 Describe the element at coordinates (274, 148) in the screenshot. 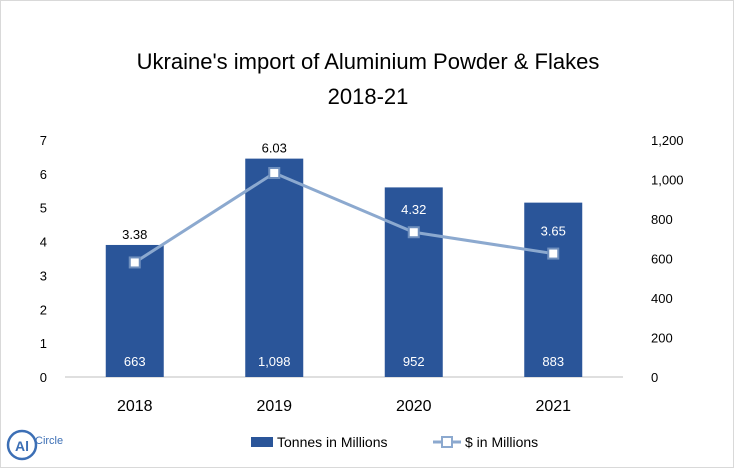

I see `data-label-upper: 6.03` at that location.